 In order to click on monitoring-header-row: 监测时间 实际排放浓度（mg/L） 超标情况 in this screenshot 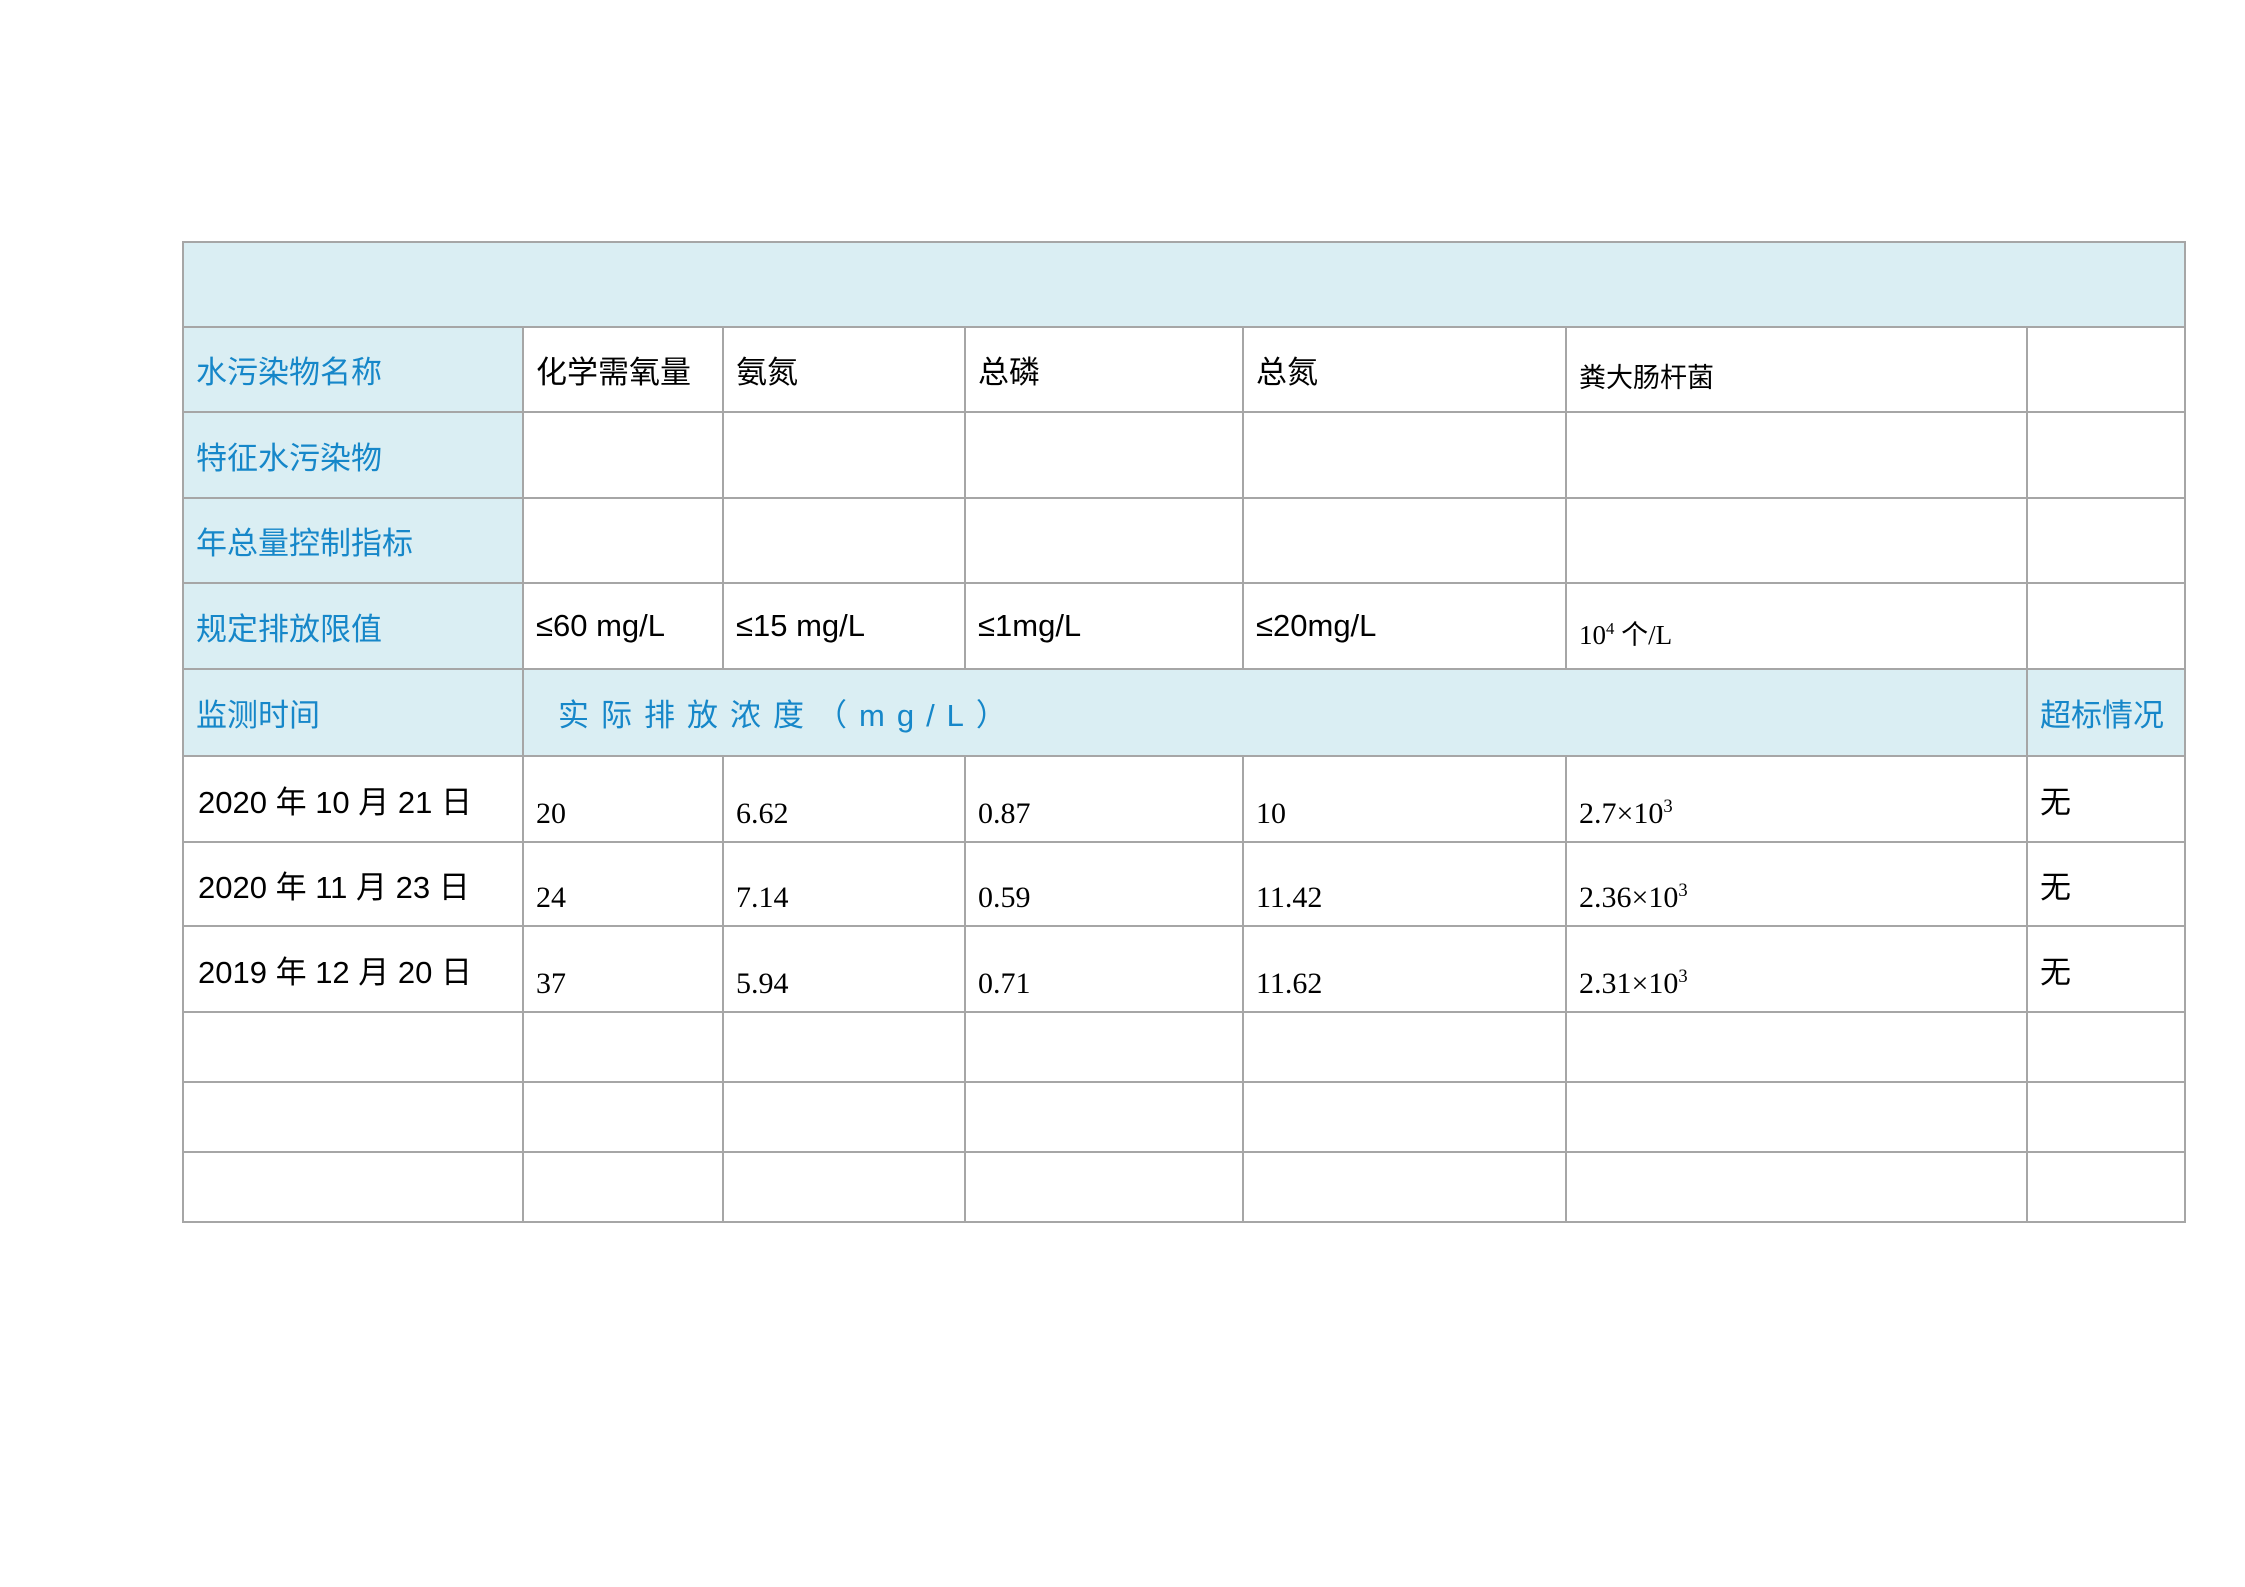, I will do `click(1184, 712)`.